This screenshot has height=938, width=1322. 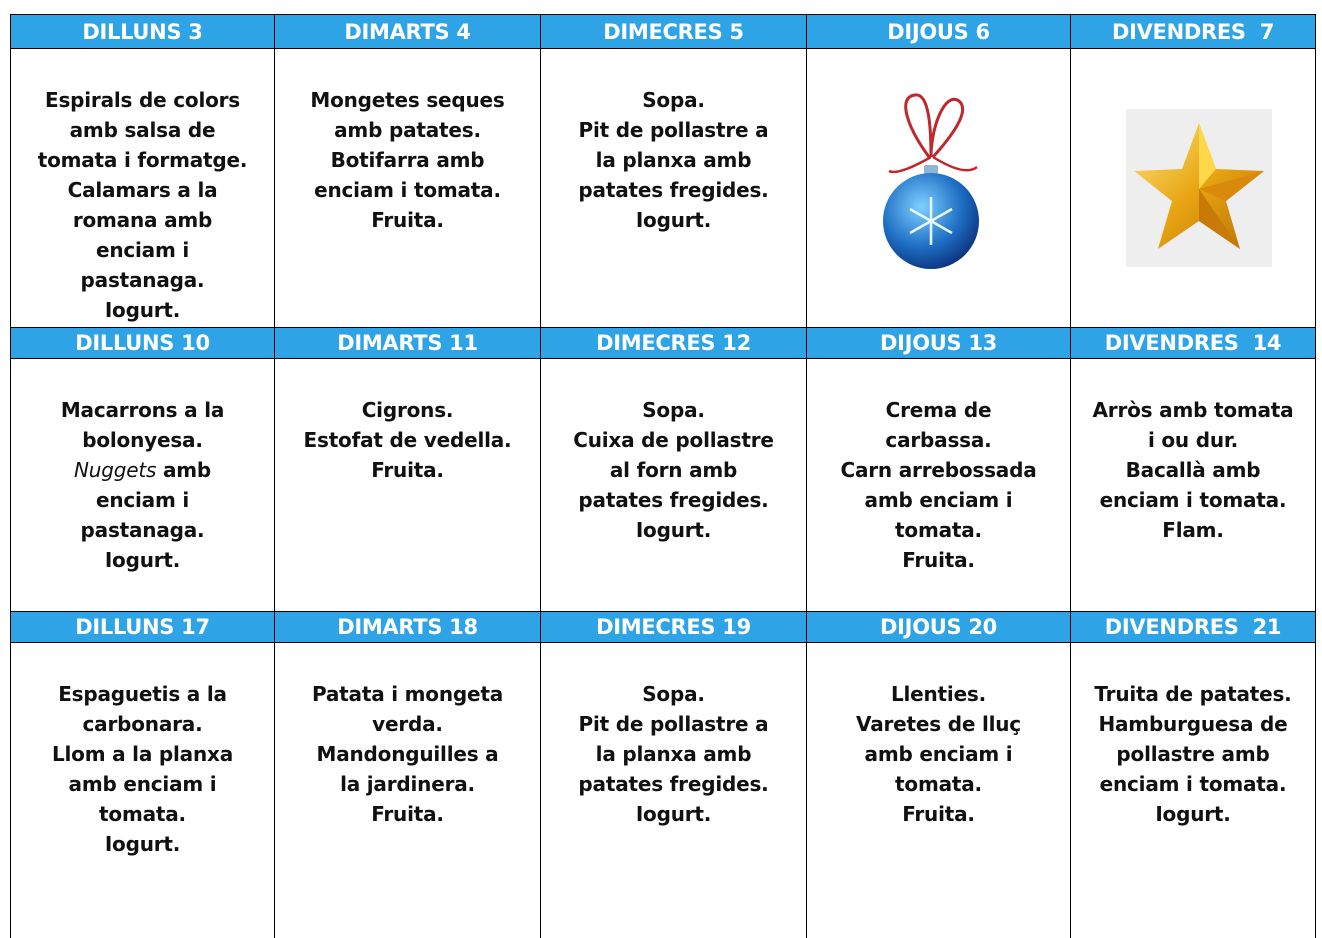 I want to click on menu-line: Varetes de lluç, so click(x=938, y=724).